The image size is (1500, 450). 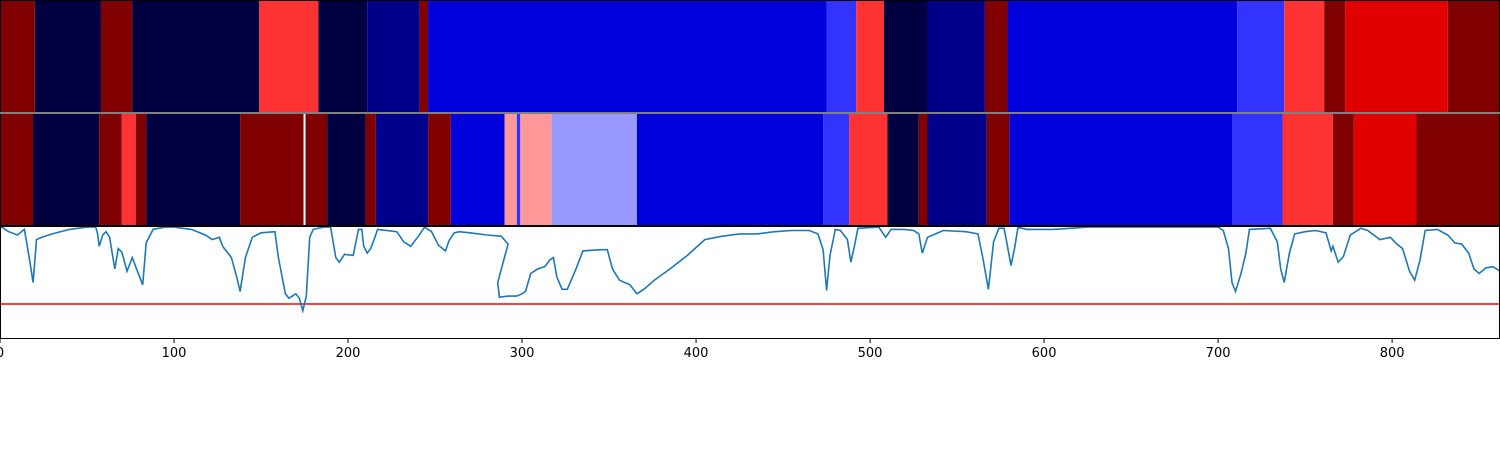 I want to click on x-tick-label: 800, so click(x=1392, y=353).